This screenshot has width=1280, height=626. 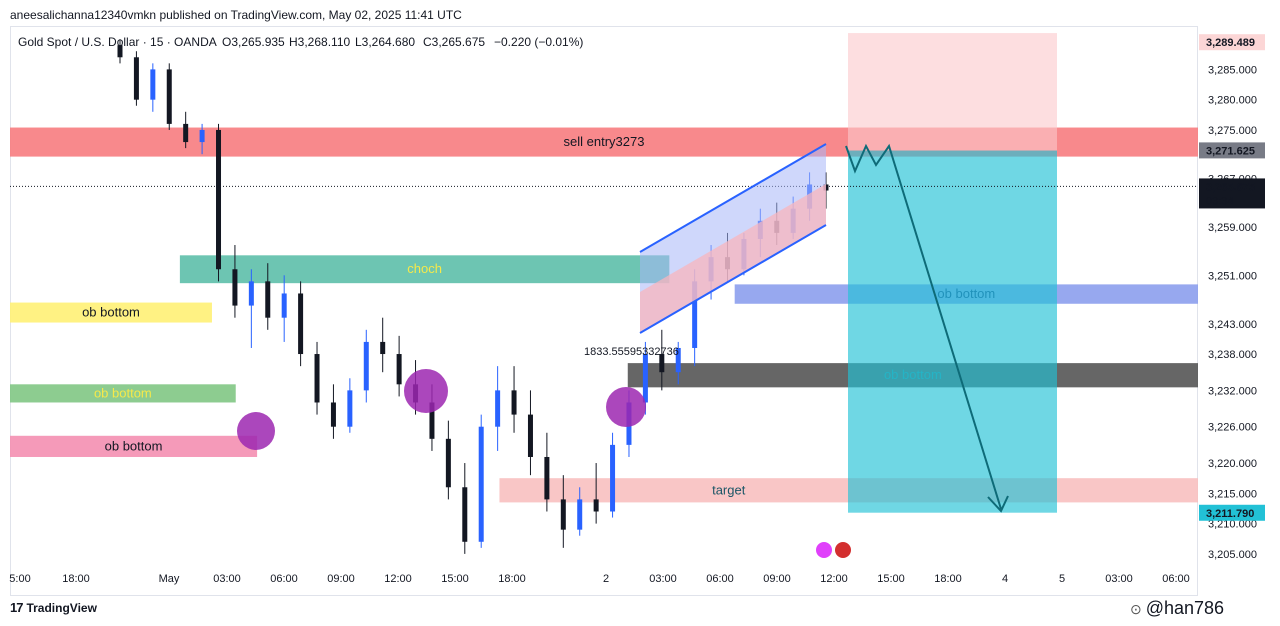 I want to click on legend-low: L3,264.680, so click(x=385, y=42).